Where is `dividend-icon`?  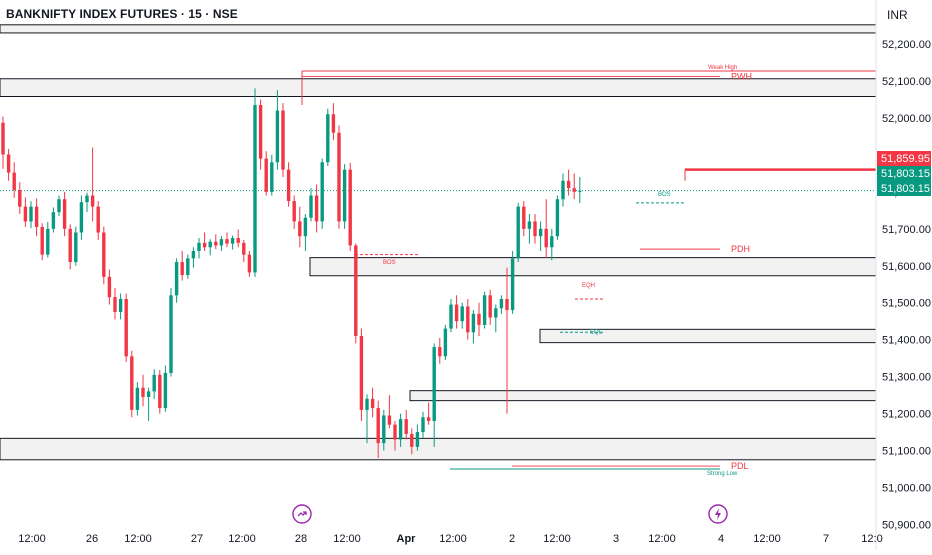
dividend-icon is located at coordinates (302, 514).